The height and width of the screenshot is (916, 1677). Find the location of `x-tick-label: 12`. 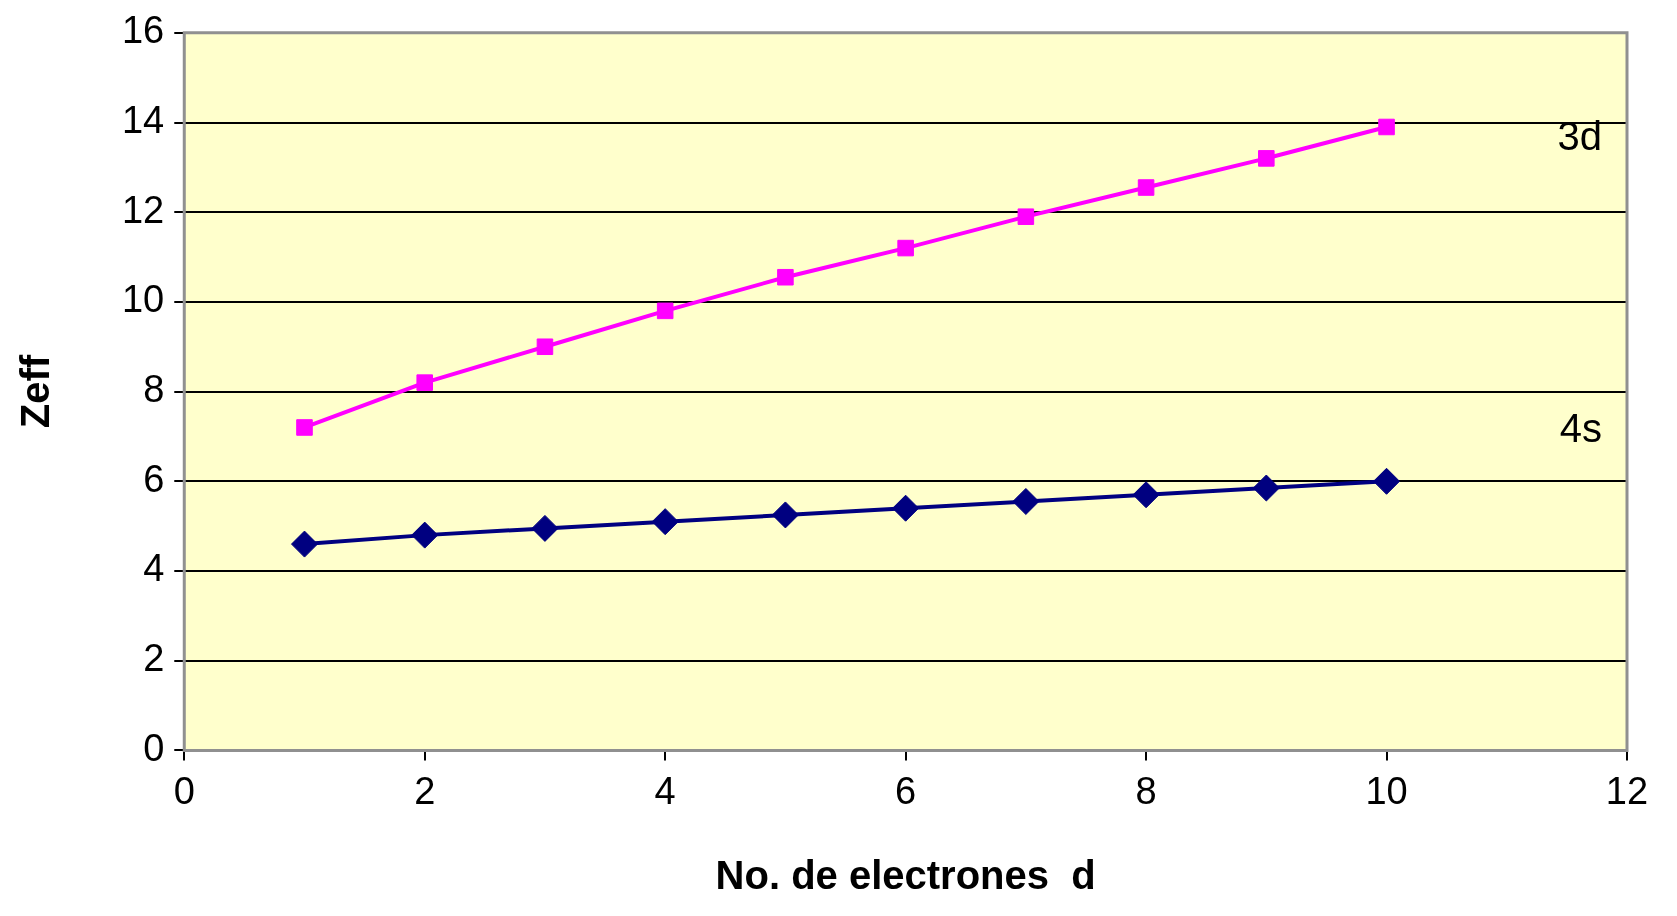

x-tick-label: 12 is located at coordinates (1627, 790).